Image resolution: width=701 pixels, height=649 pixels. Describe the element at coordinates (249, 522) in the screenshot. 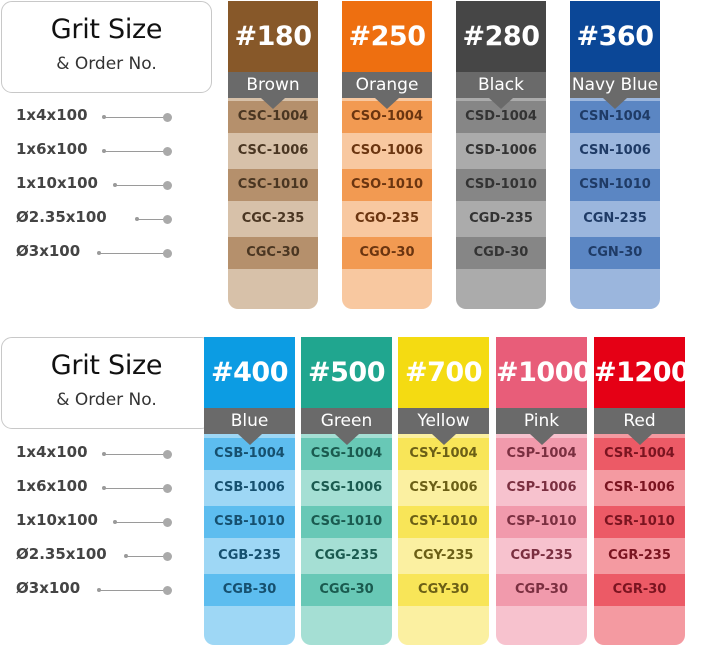

I see `order-code: CSB-1010` at that location.